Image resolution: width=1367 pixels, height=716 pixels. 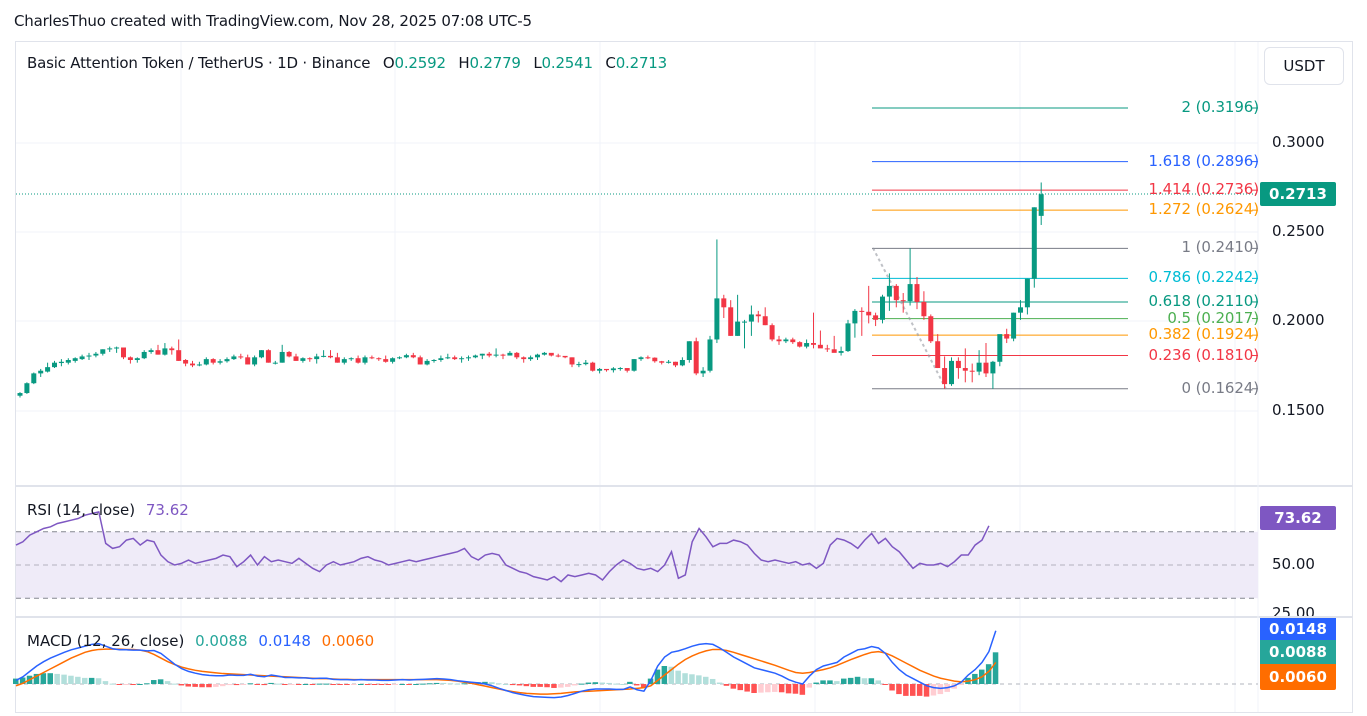 I want to click on fib-level-label: 0.618 (0.2110), so click(x=1204, y=300).